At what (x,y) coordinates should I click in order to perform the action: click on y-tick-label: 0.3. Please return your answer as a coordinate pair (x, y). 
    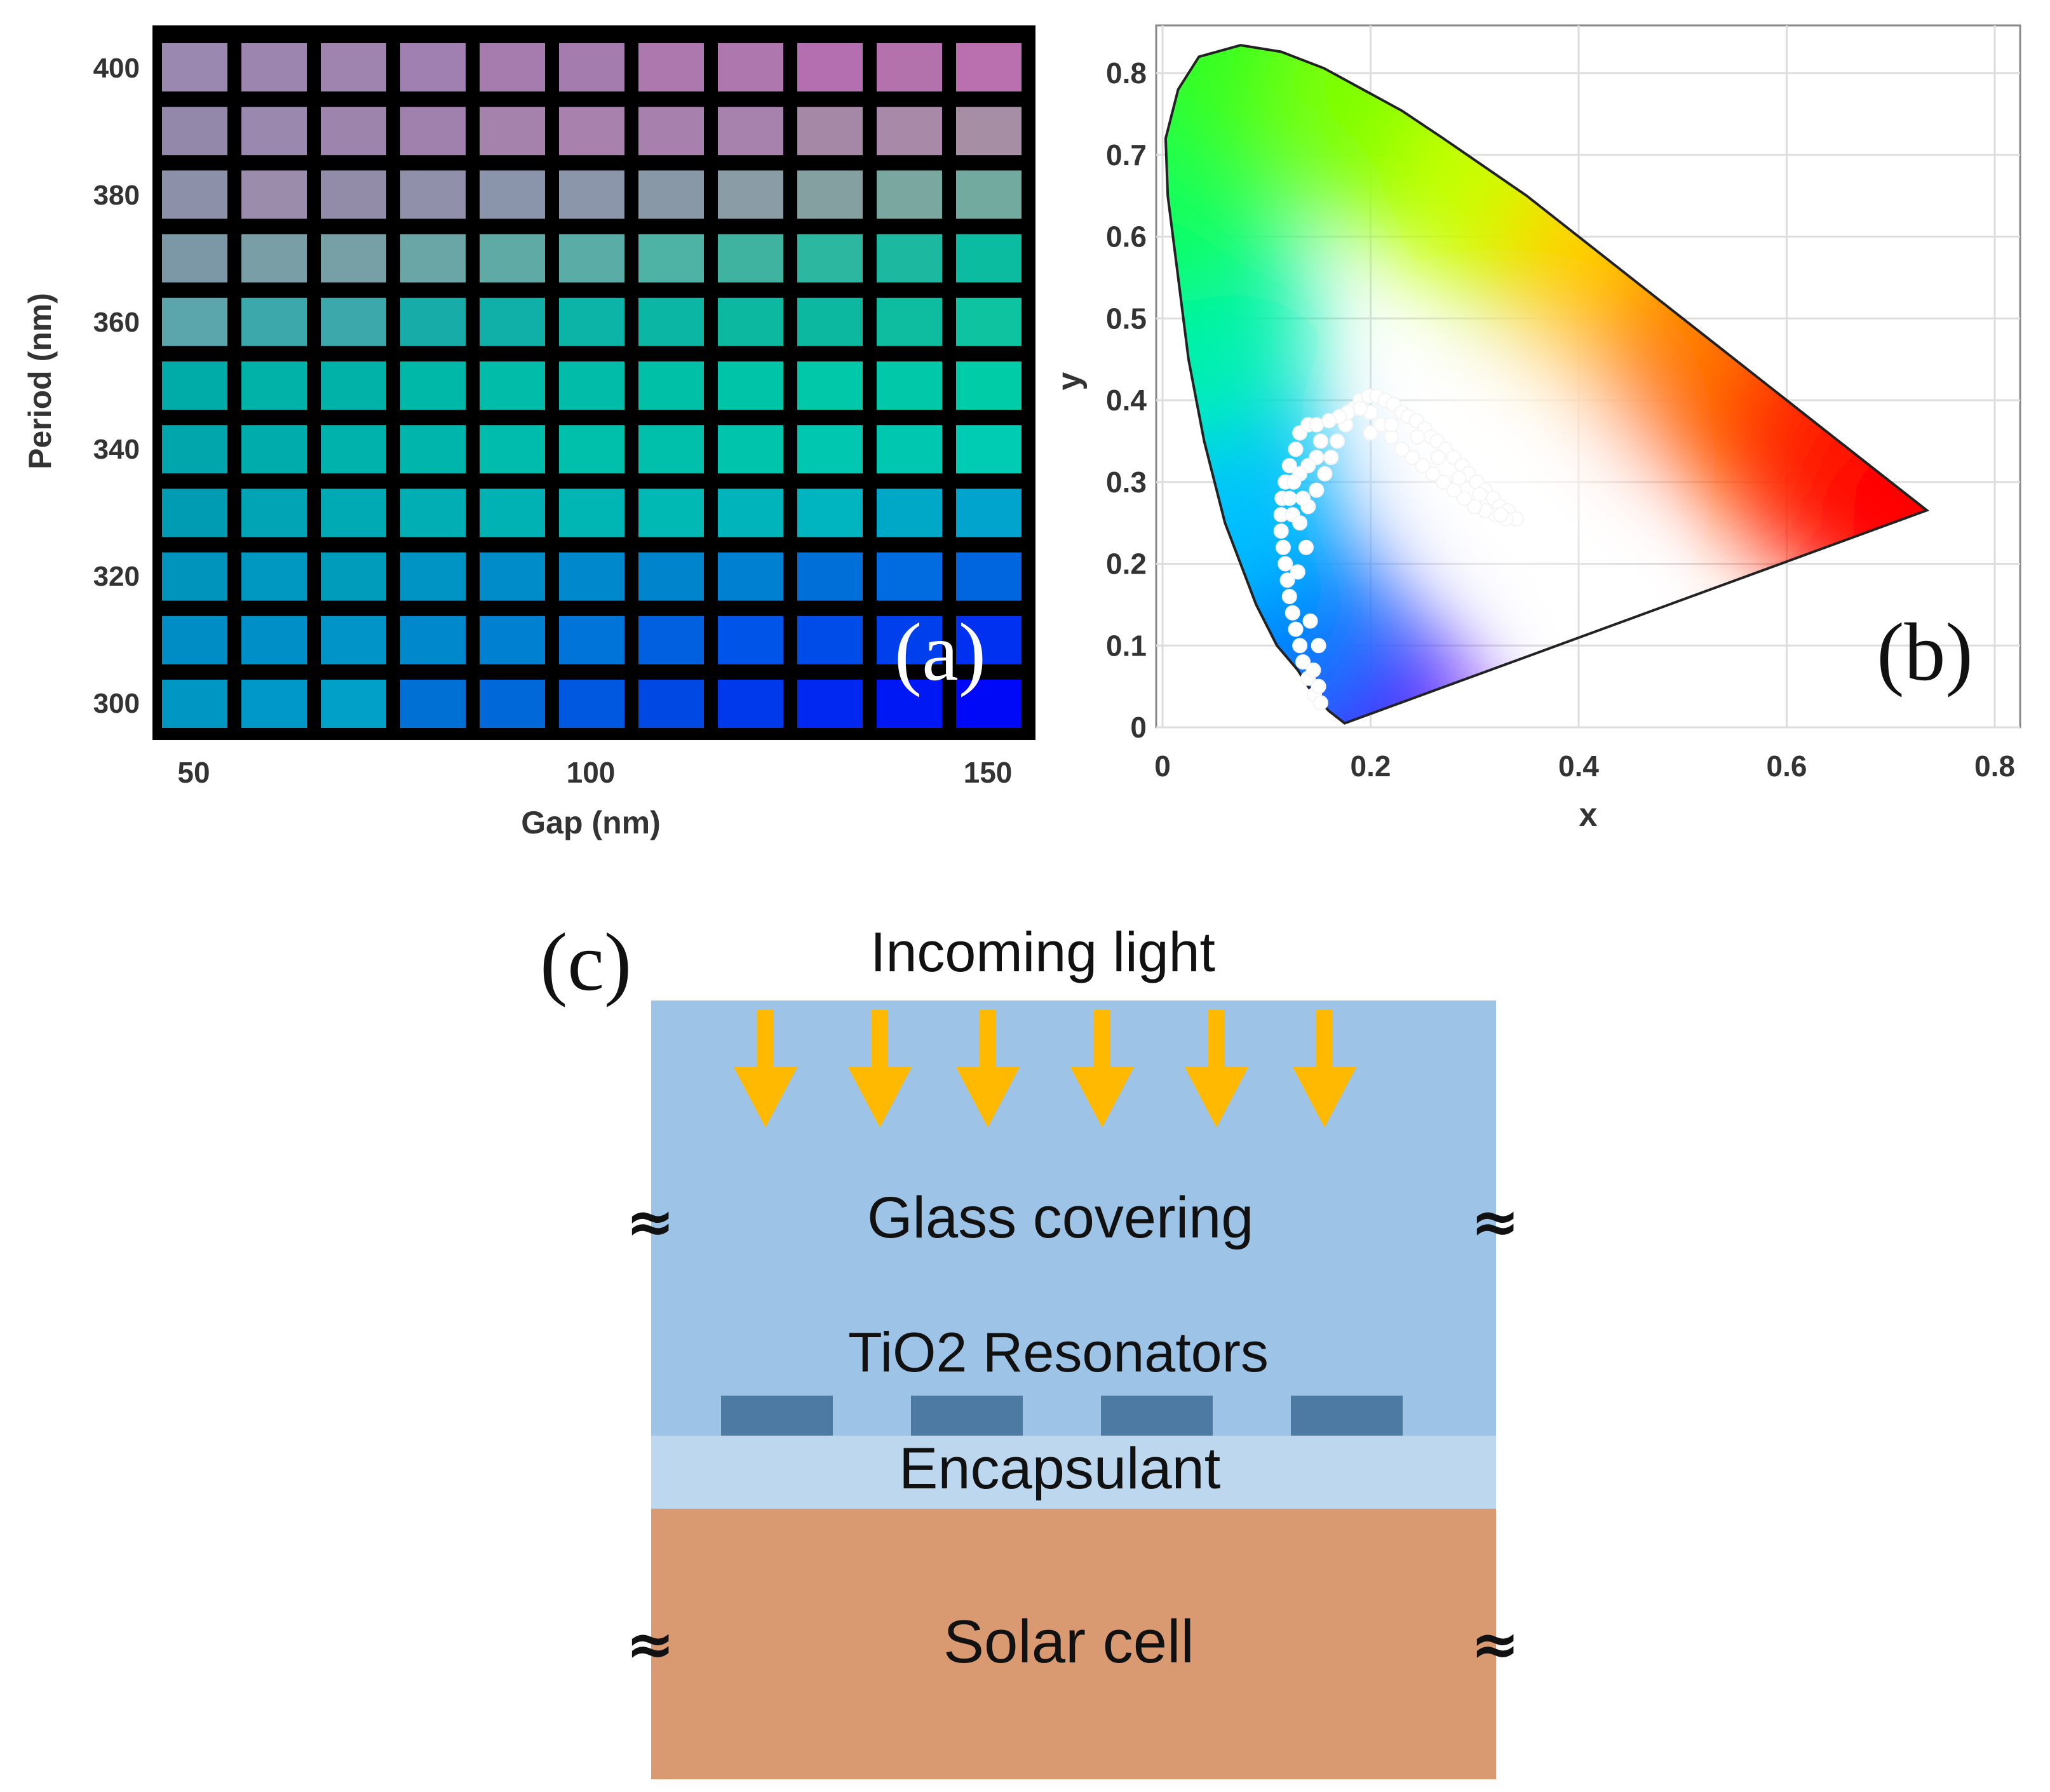
    Looking at the image, I should click on (1126, 482).